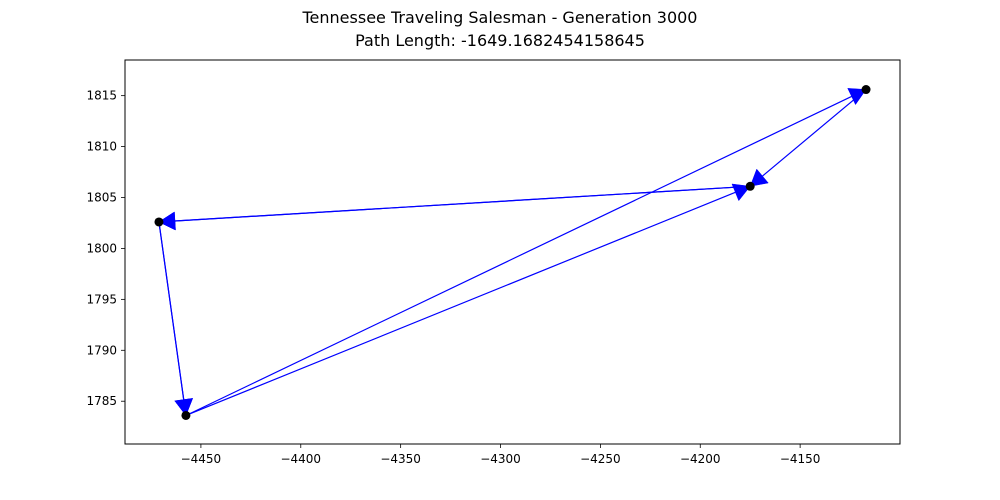 The height and width of the screenshot is (500, 1000). What do you see at coordinates (700, 459) in the screenshot?
I see `x-tick-label: −4200` at bounding box center [700, 459].